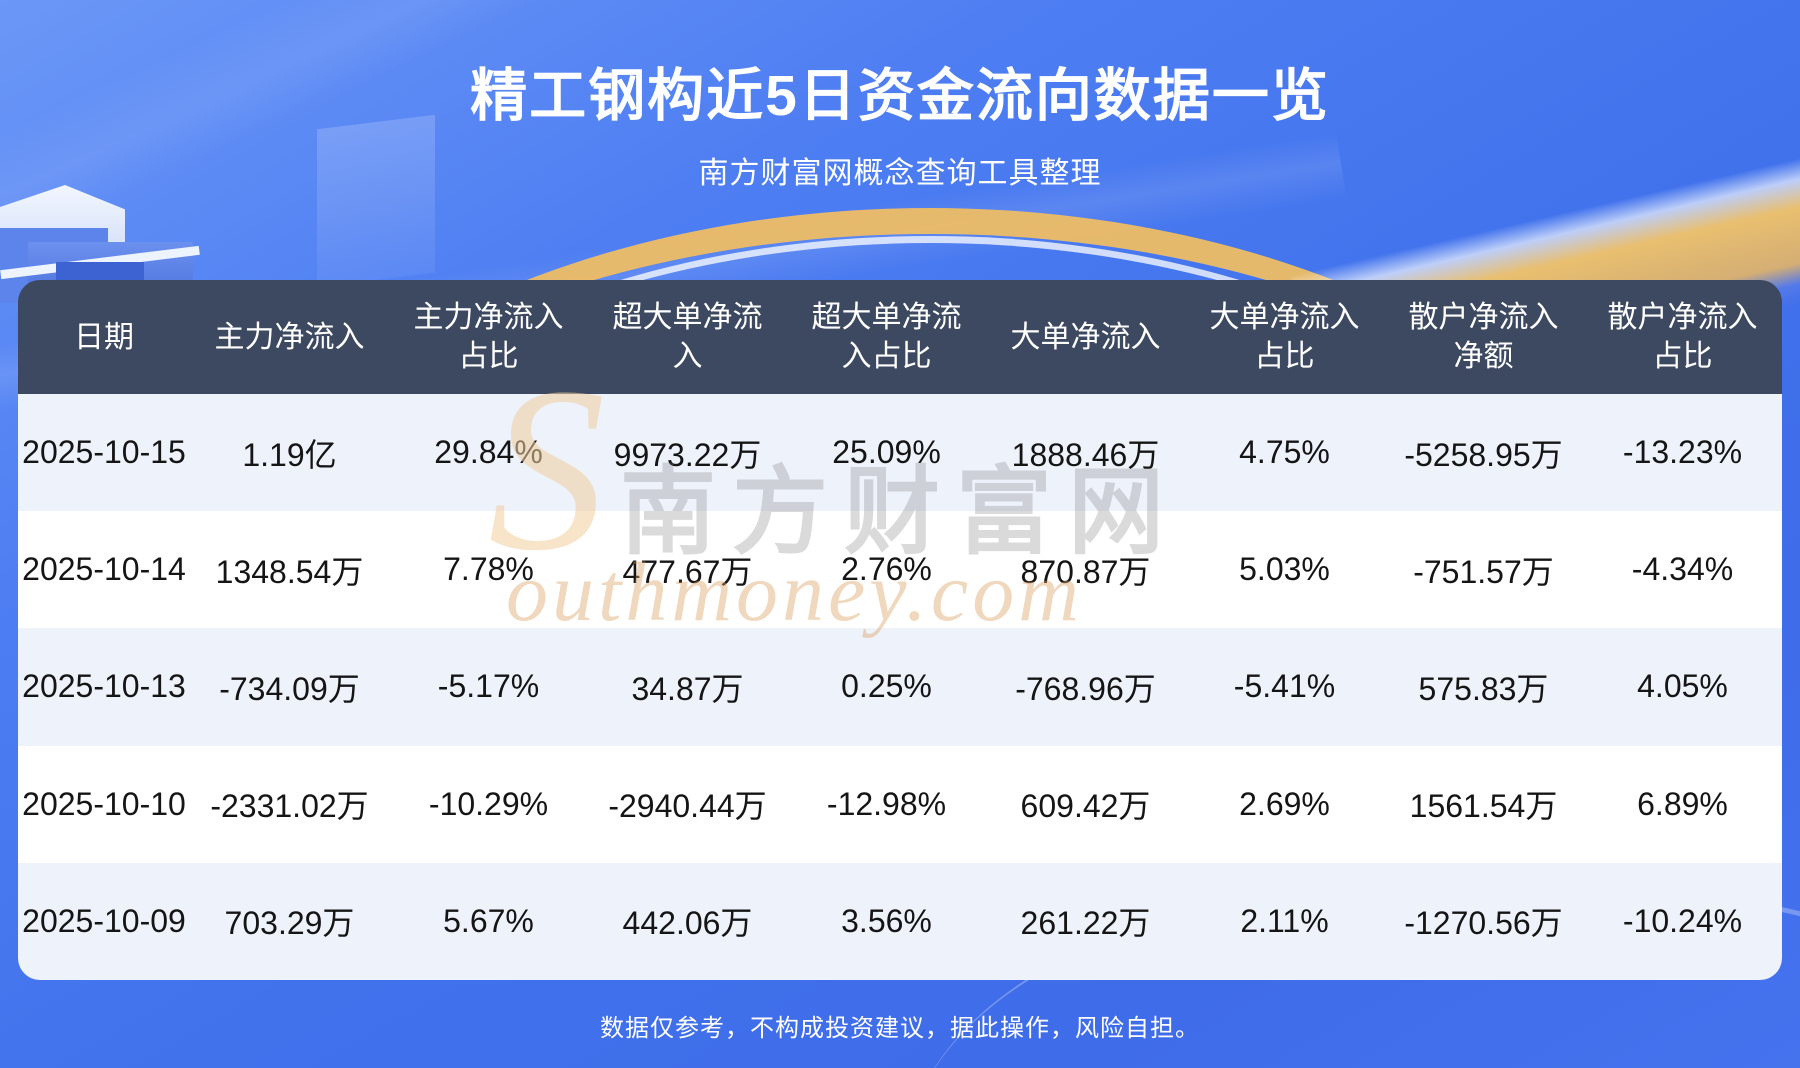  What do you see at coordinates (1284, 687) in the screenshot?
I see `table-cell: -5.41%` at bounding box center [1284, 687].